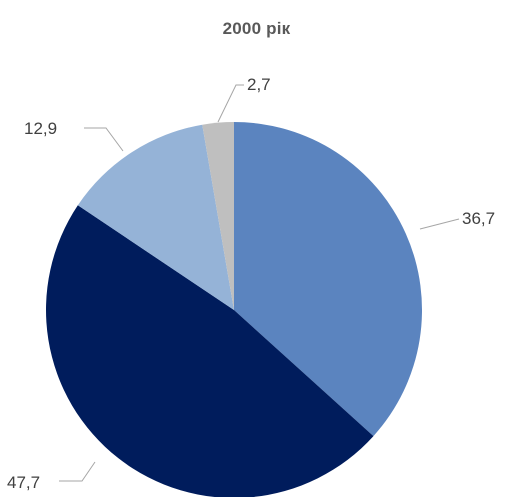  What do you see at coordinates (256, 28) in the screenshot?
I see `chart-title: 2000 рік` at bounding box center [256, 28].